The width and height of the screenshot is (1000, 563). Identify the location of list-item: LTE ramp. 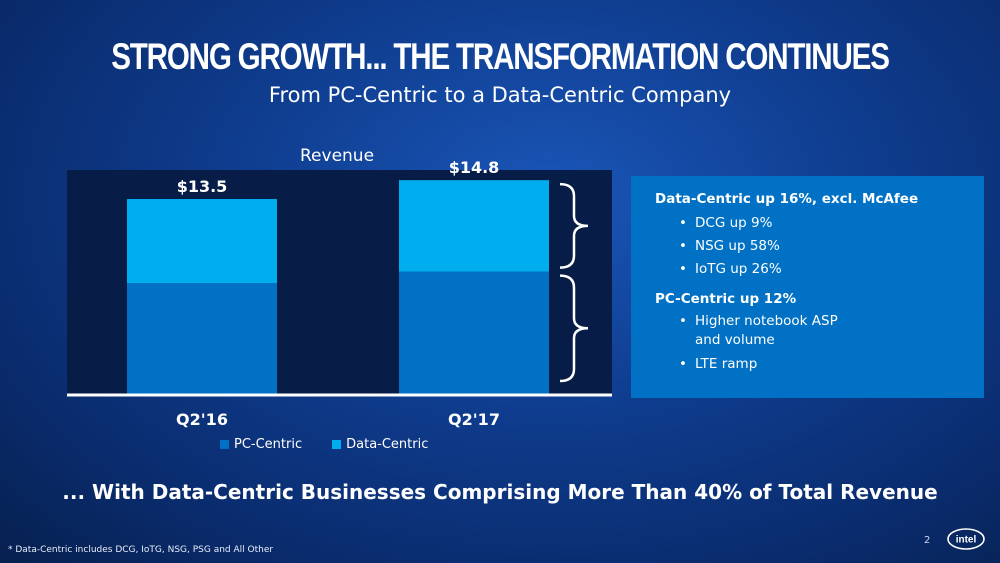
(831, 364).